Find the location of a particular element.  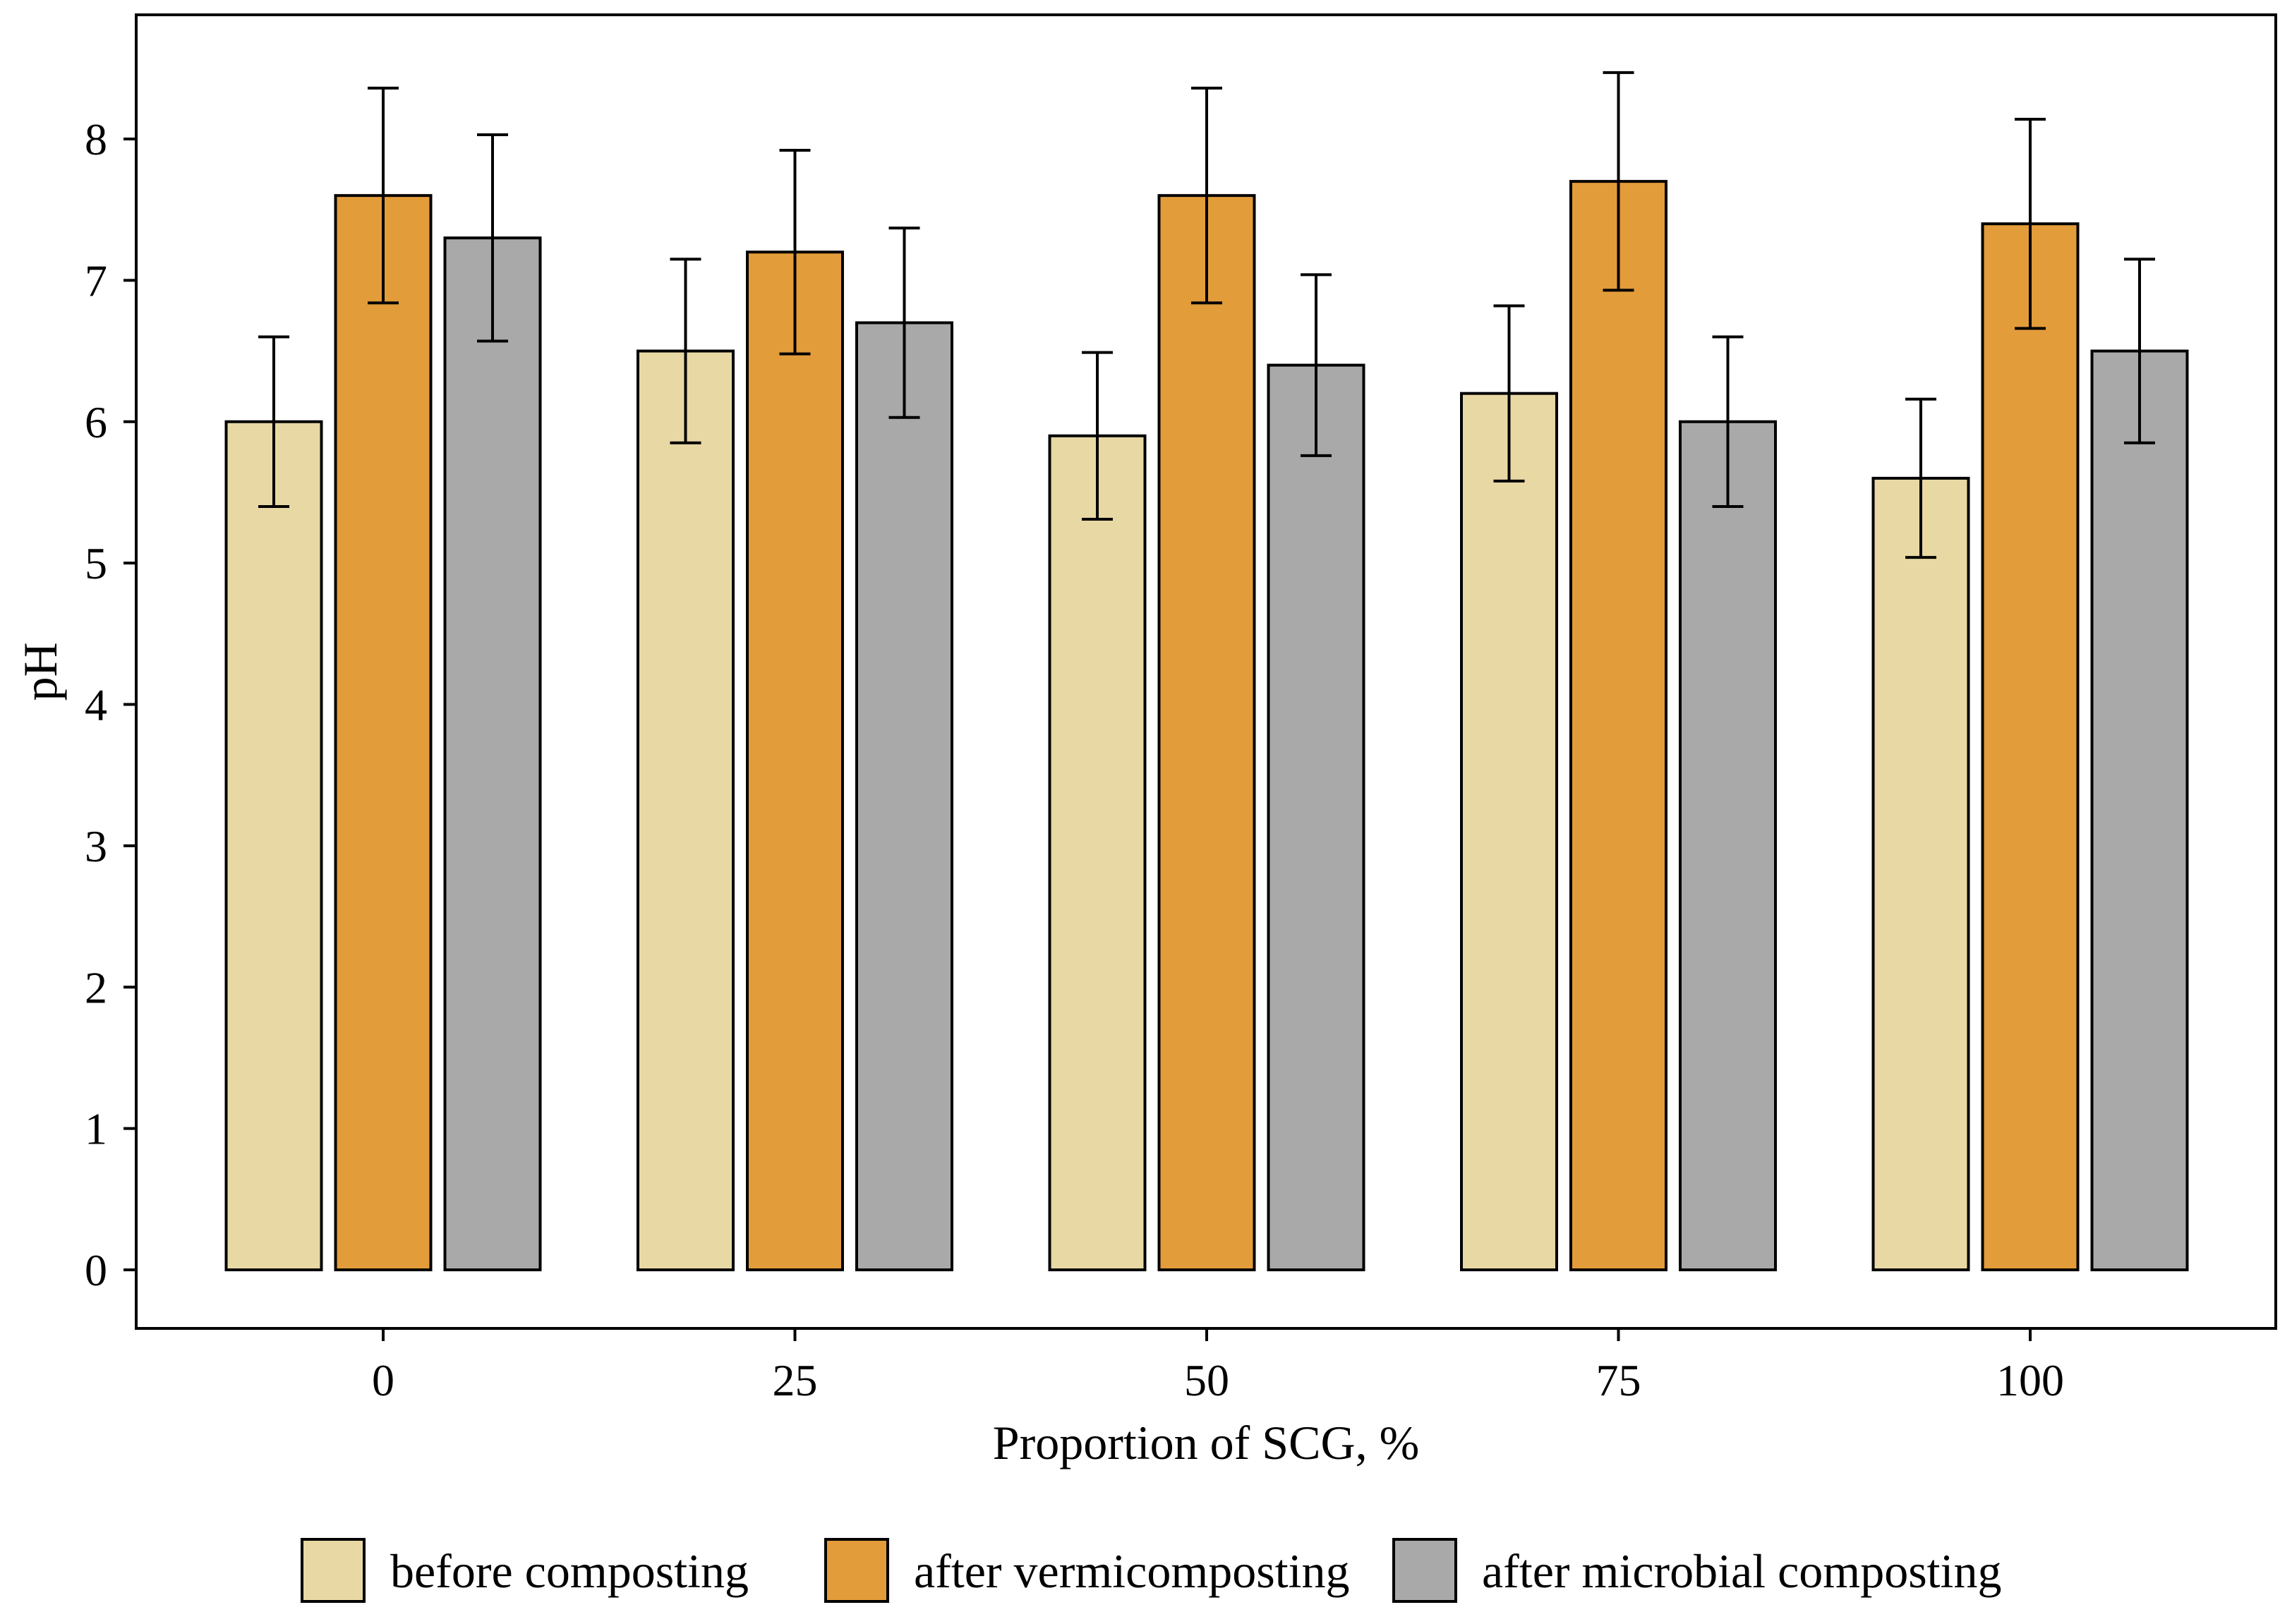

y-tick-label: 8 is located at coordinates (96, 139).